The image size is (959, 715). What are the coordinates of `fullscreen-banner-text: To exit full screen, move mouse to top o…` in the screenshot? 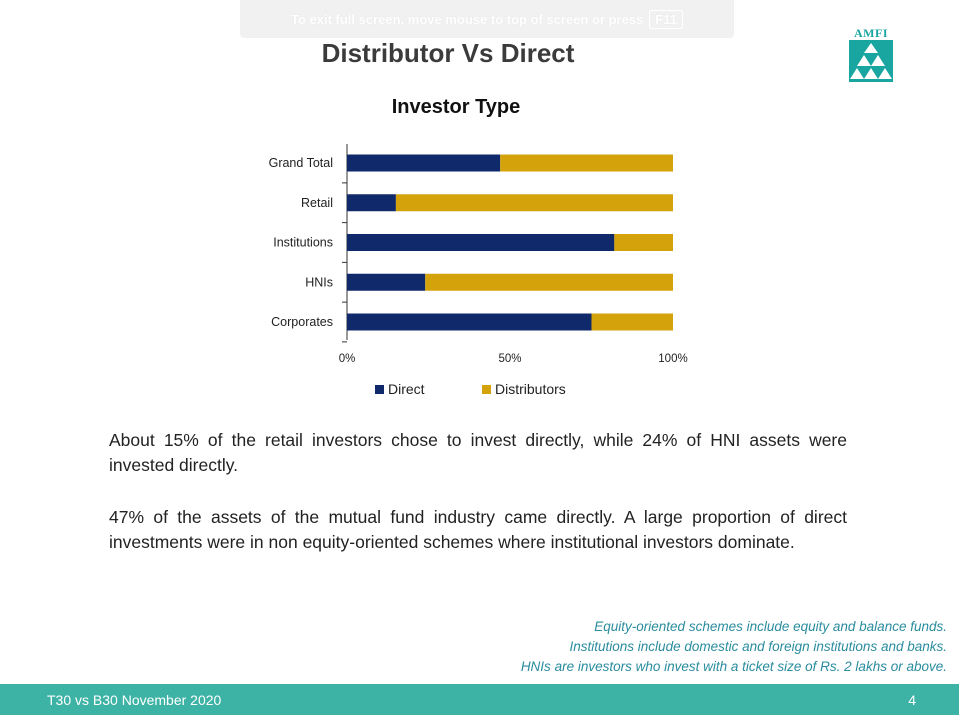 It's located at (467, 19).